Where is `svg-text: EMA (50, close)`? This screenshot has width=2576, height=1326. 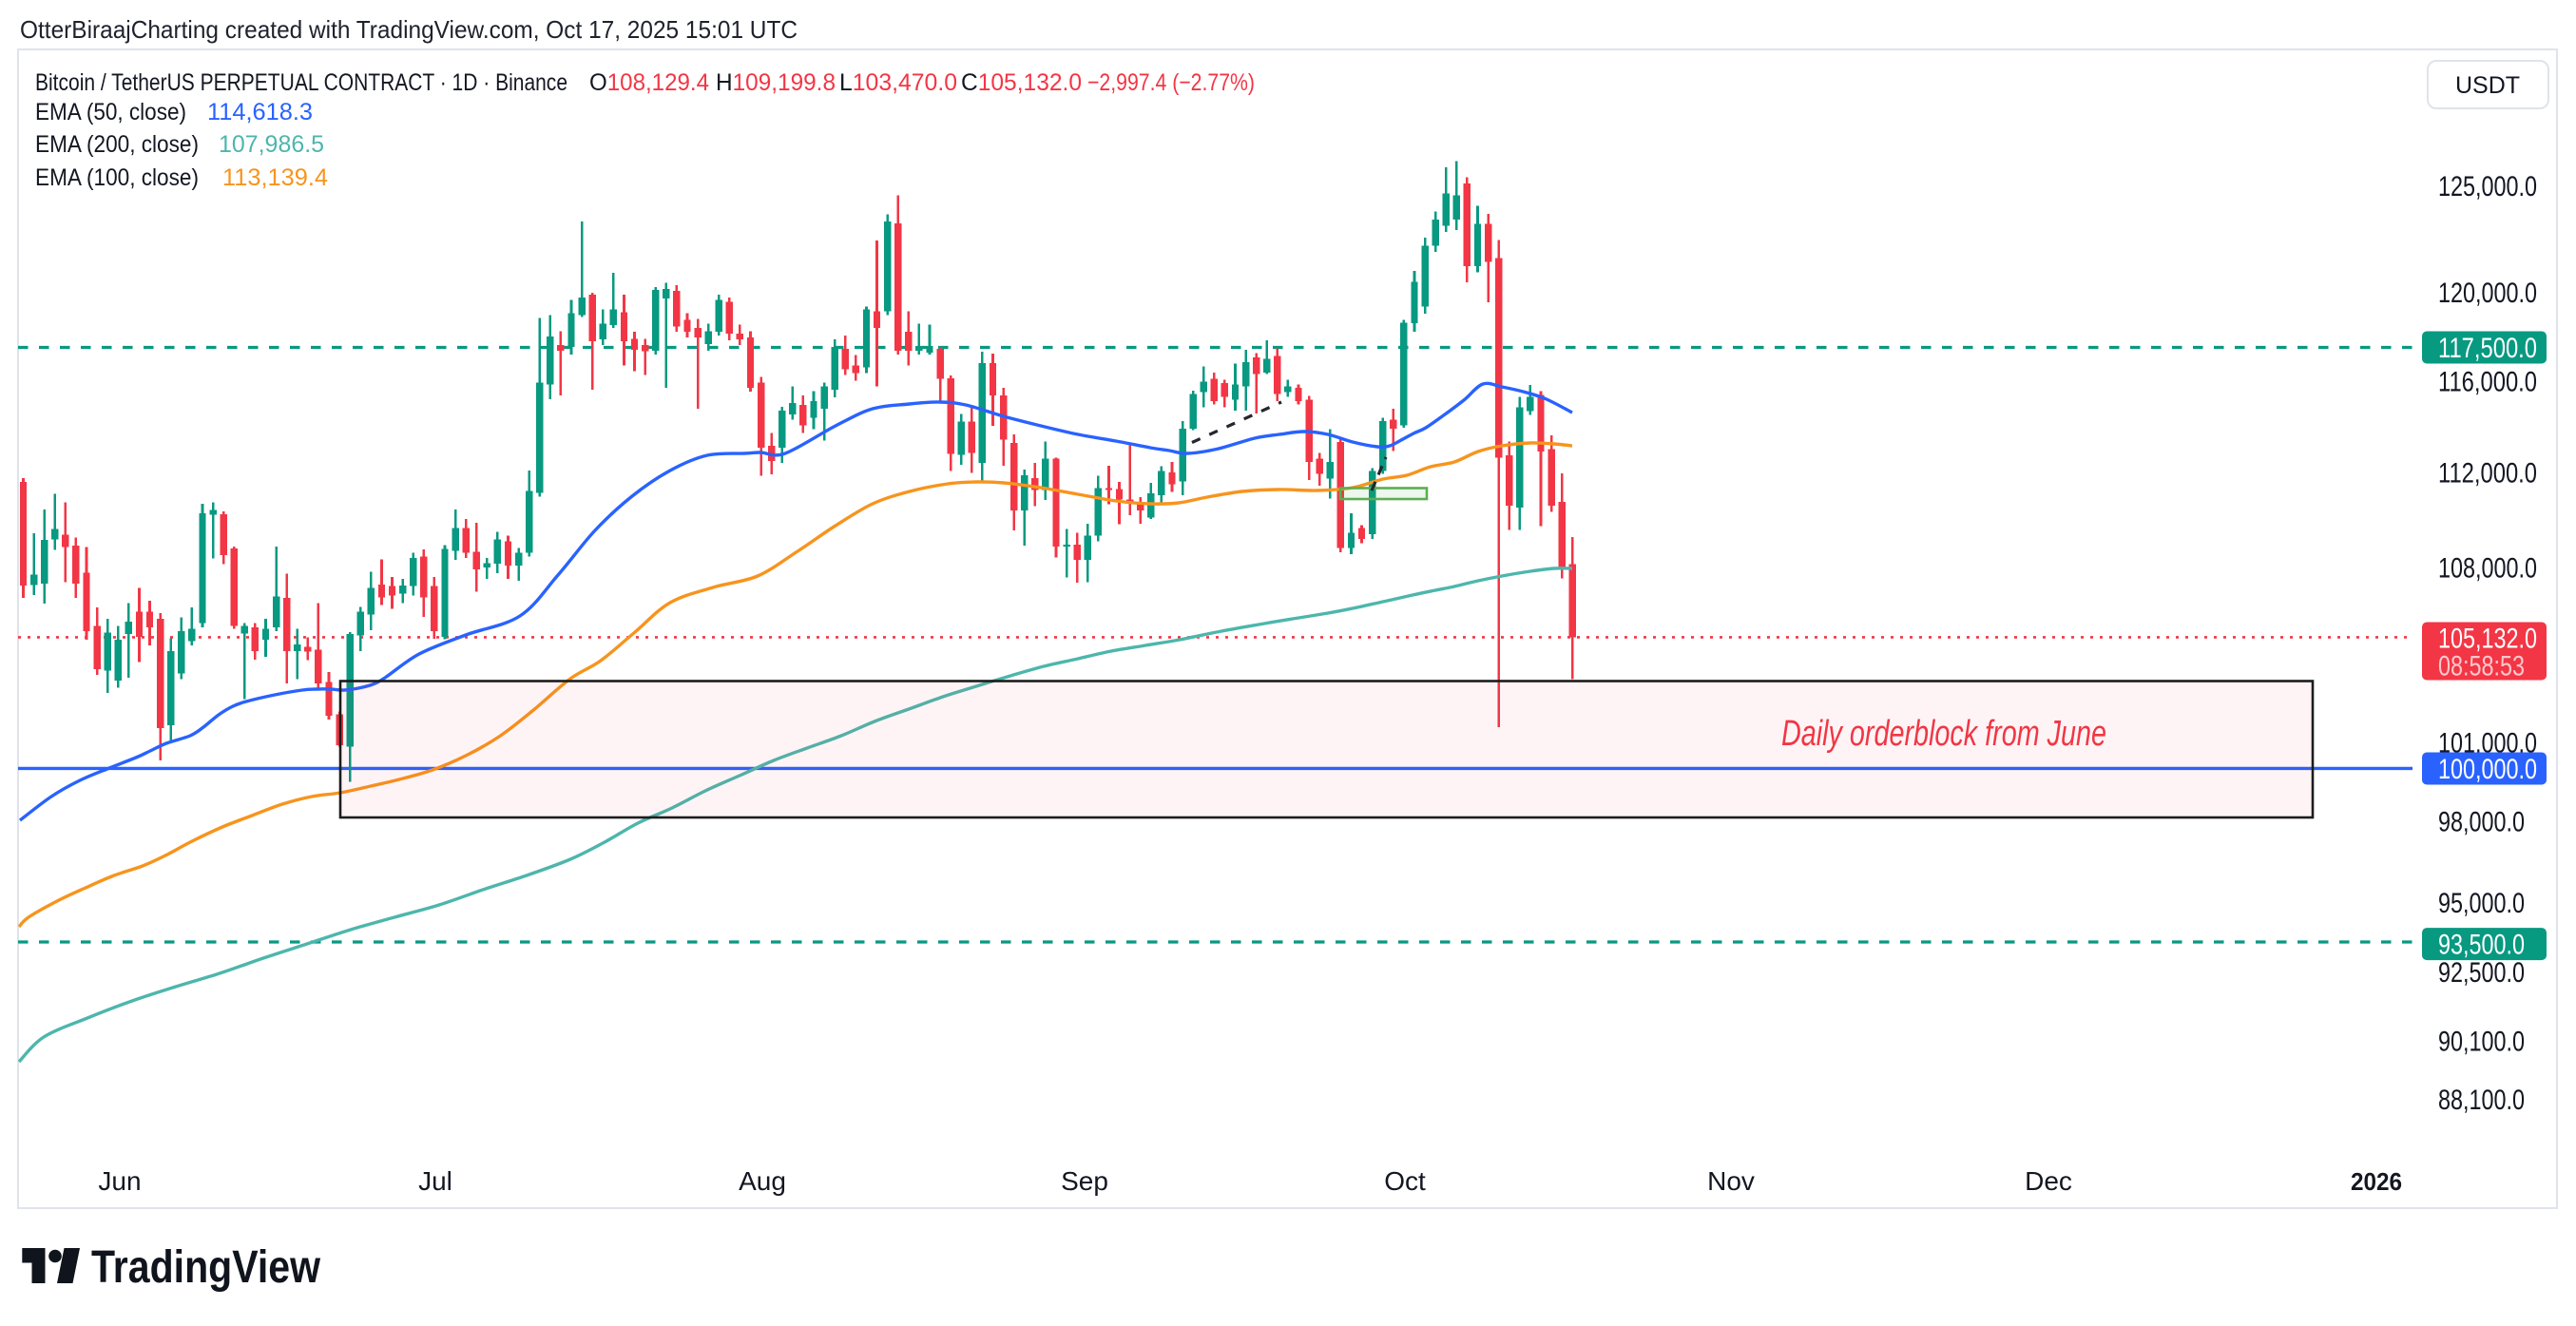
svg-text: EMA (50, close) is located at coordinates (111, 112).